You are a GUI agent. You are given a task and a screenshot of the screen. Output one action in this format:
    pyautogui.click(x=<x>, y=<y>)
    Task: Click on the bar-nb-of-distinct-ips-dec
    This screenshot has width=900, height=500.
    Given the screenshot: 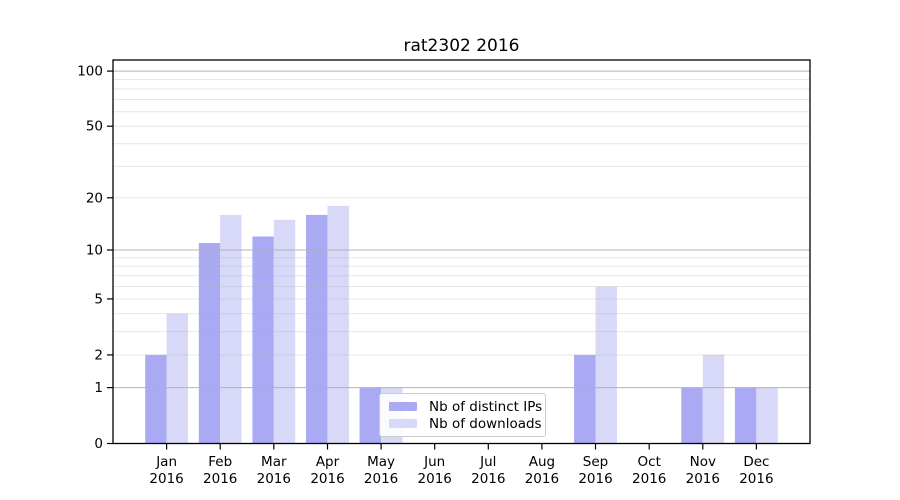 What is the action you would take?
    pyautogui.click(x=745, y=415)
    